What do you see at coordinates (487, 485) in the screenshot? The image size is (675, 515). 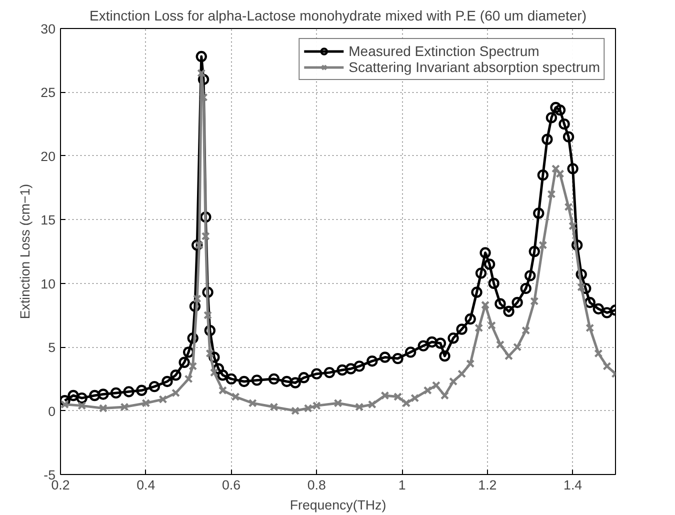 I see `x-tick-label: 1.2` at bounding box center [487, 485].